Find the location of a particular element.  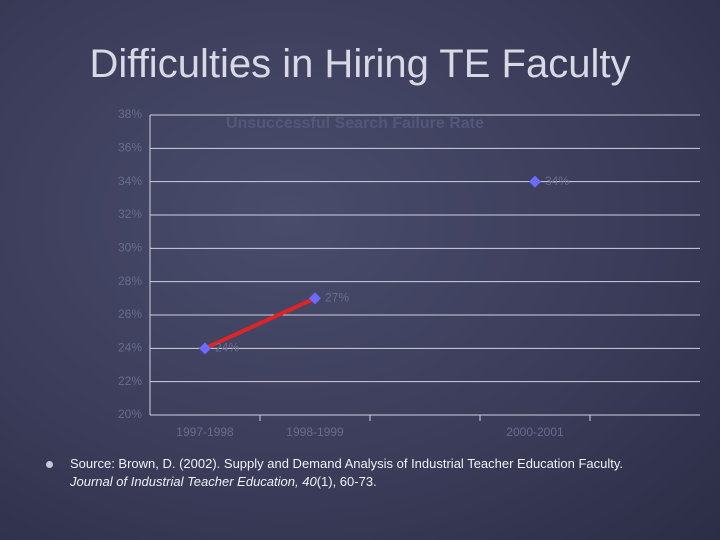

y-tick-label: 24% is located at coordinates (130, 348).